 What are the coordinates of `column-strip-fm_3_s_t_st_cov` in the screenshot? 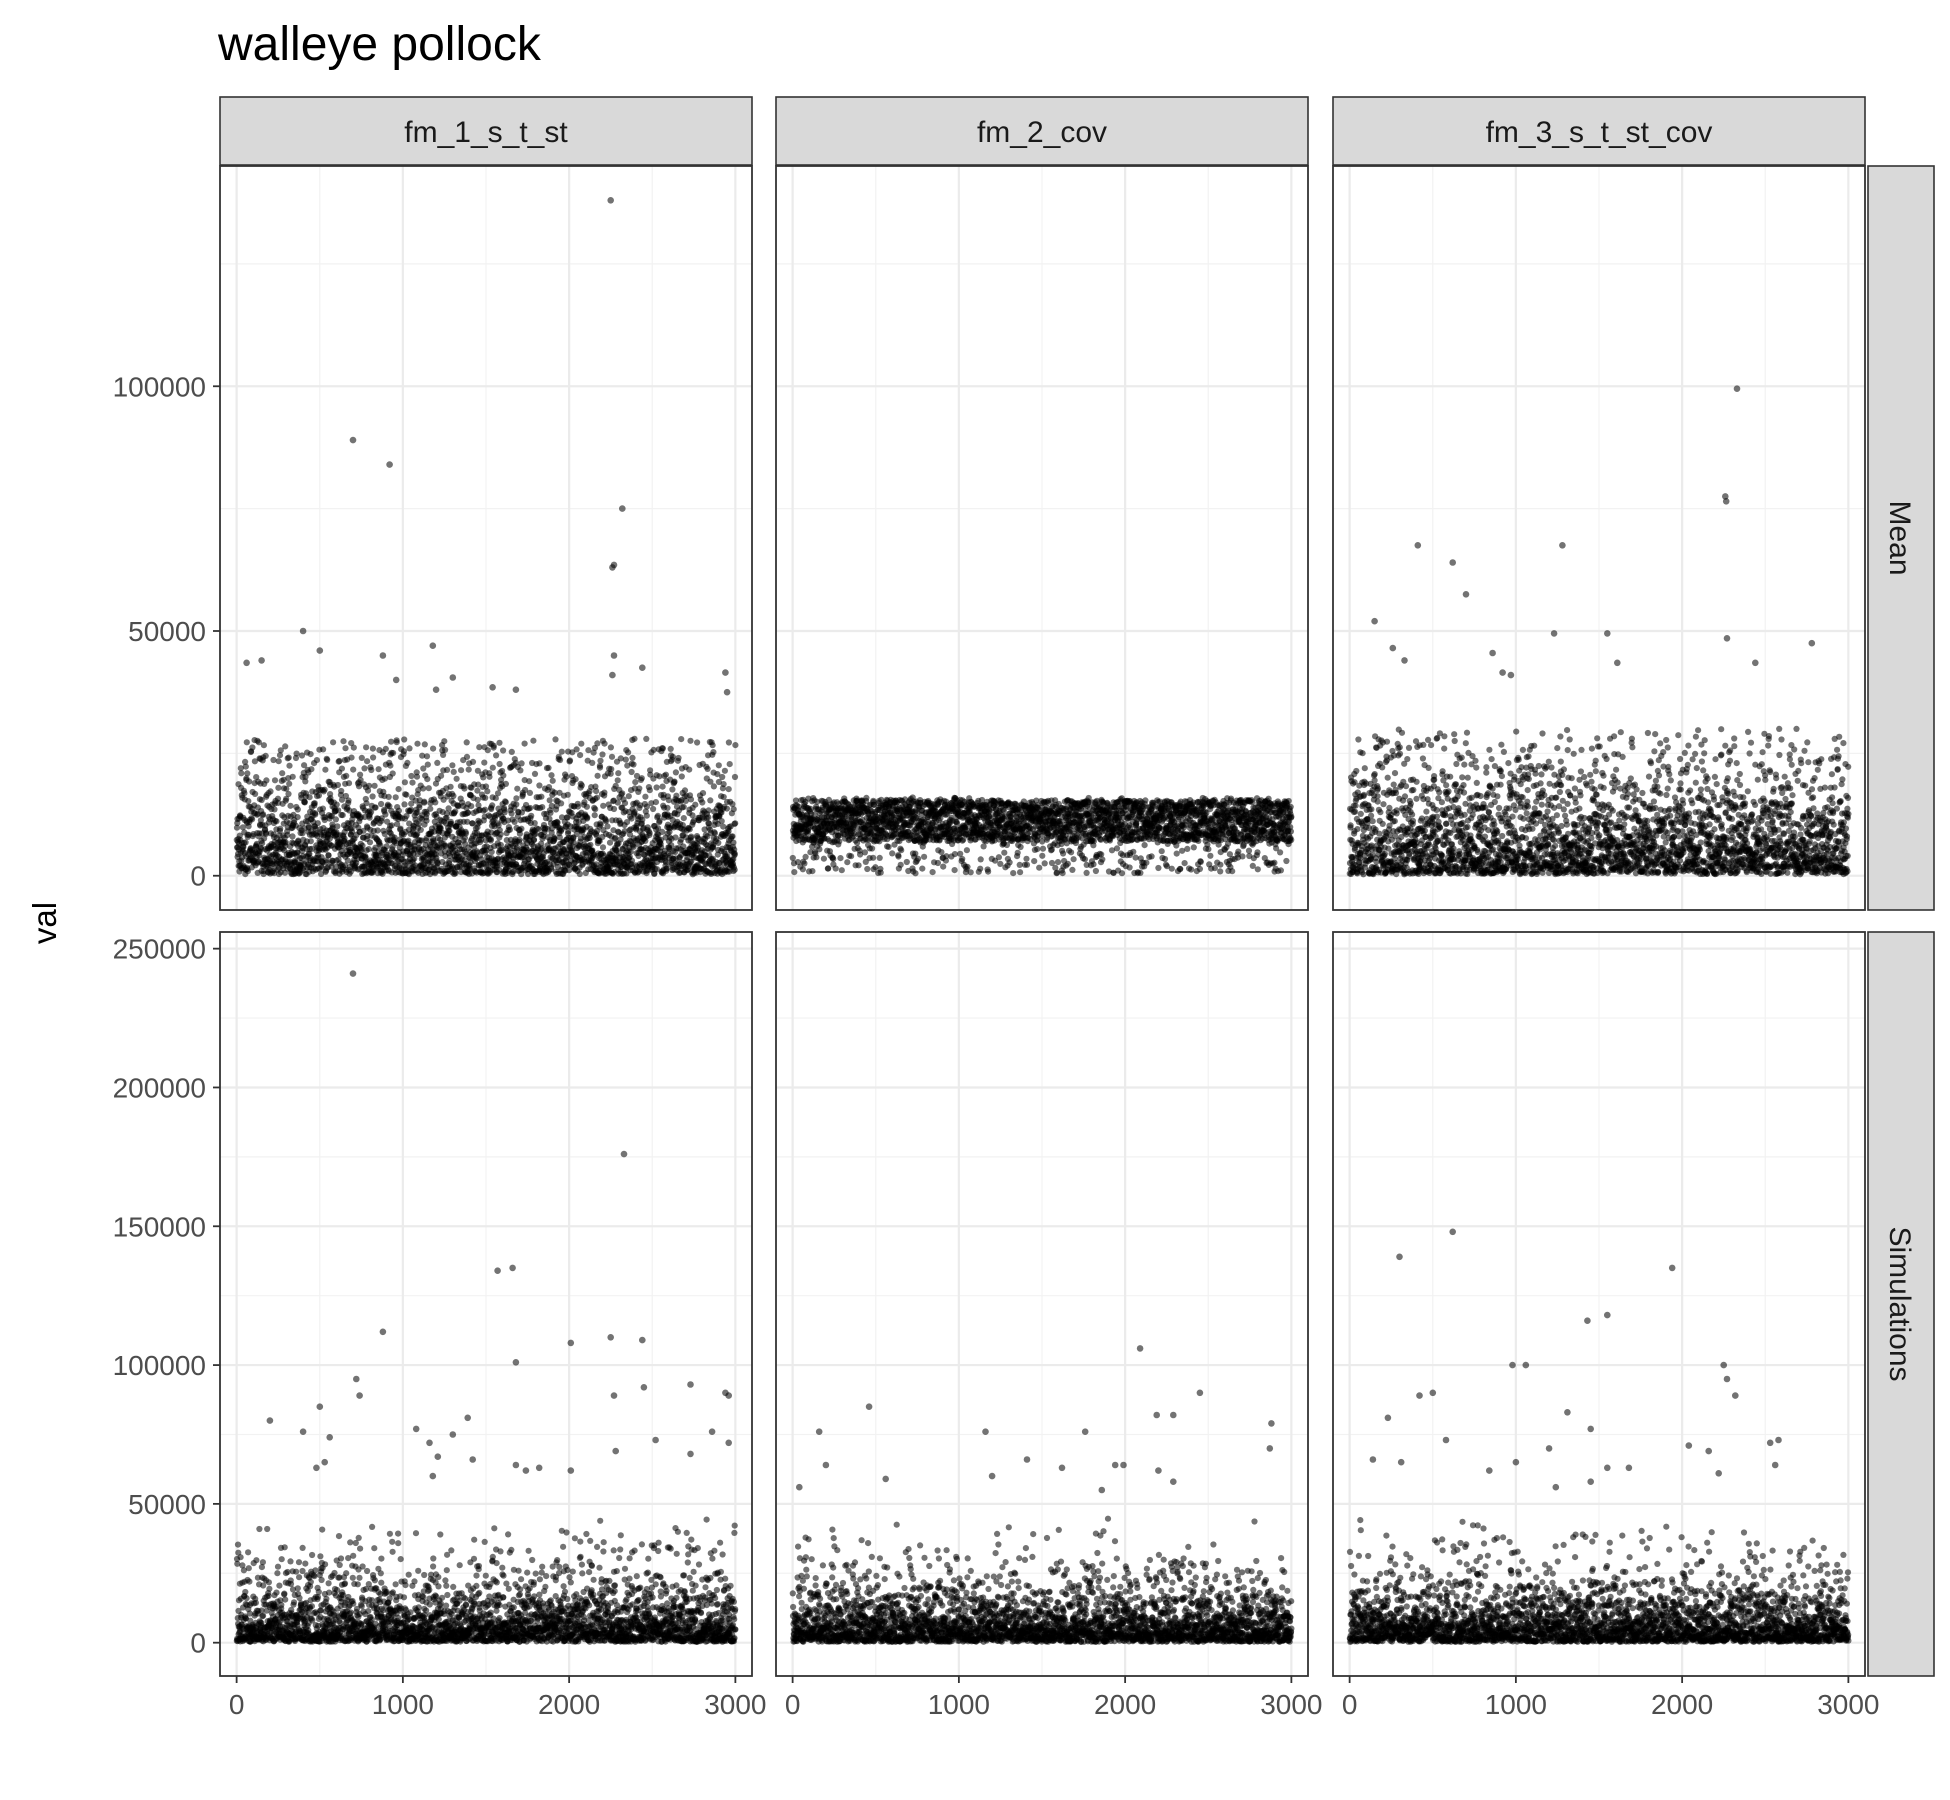 It's located at (1599, 131).